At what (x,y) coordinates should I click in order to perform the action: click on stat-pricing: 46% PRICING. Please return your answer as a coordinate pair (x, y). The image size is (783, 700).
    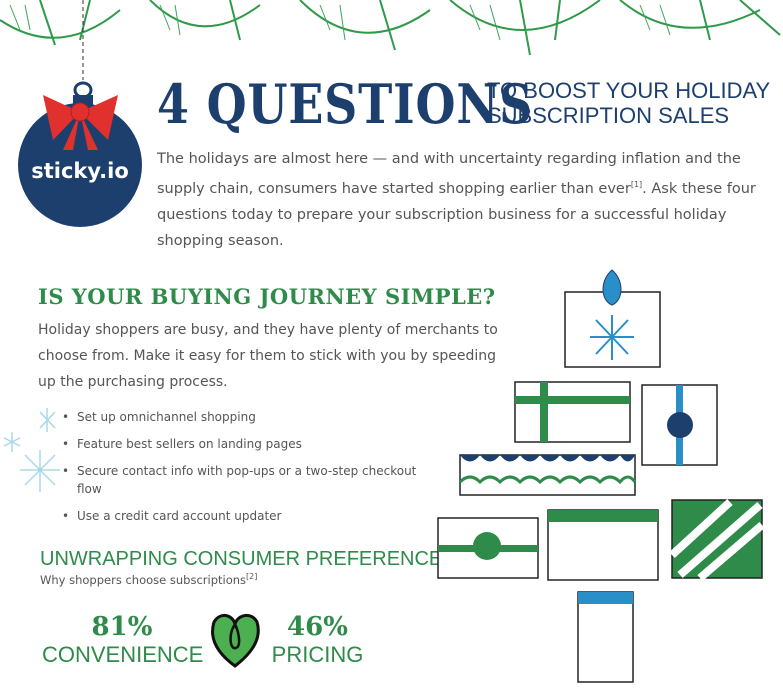
    Looking at the image, I should click on (317, 640).